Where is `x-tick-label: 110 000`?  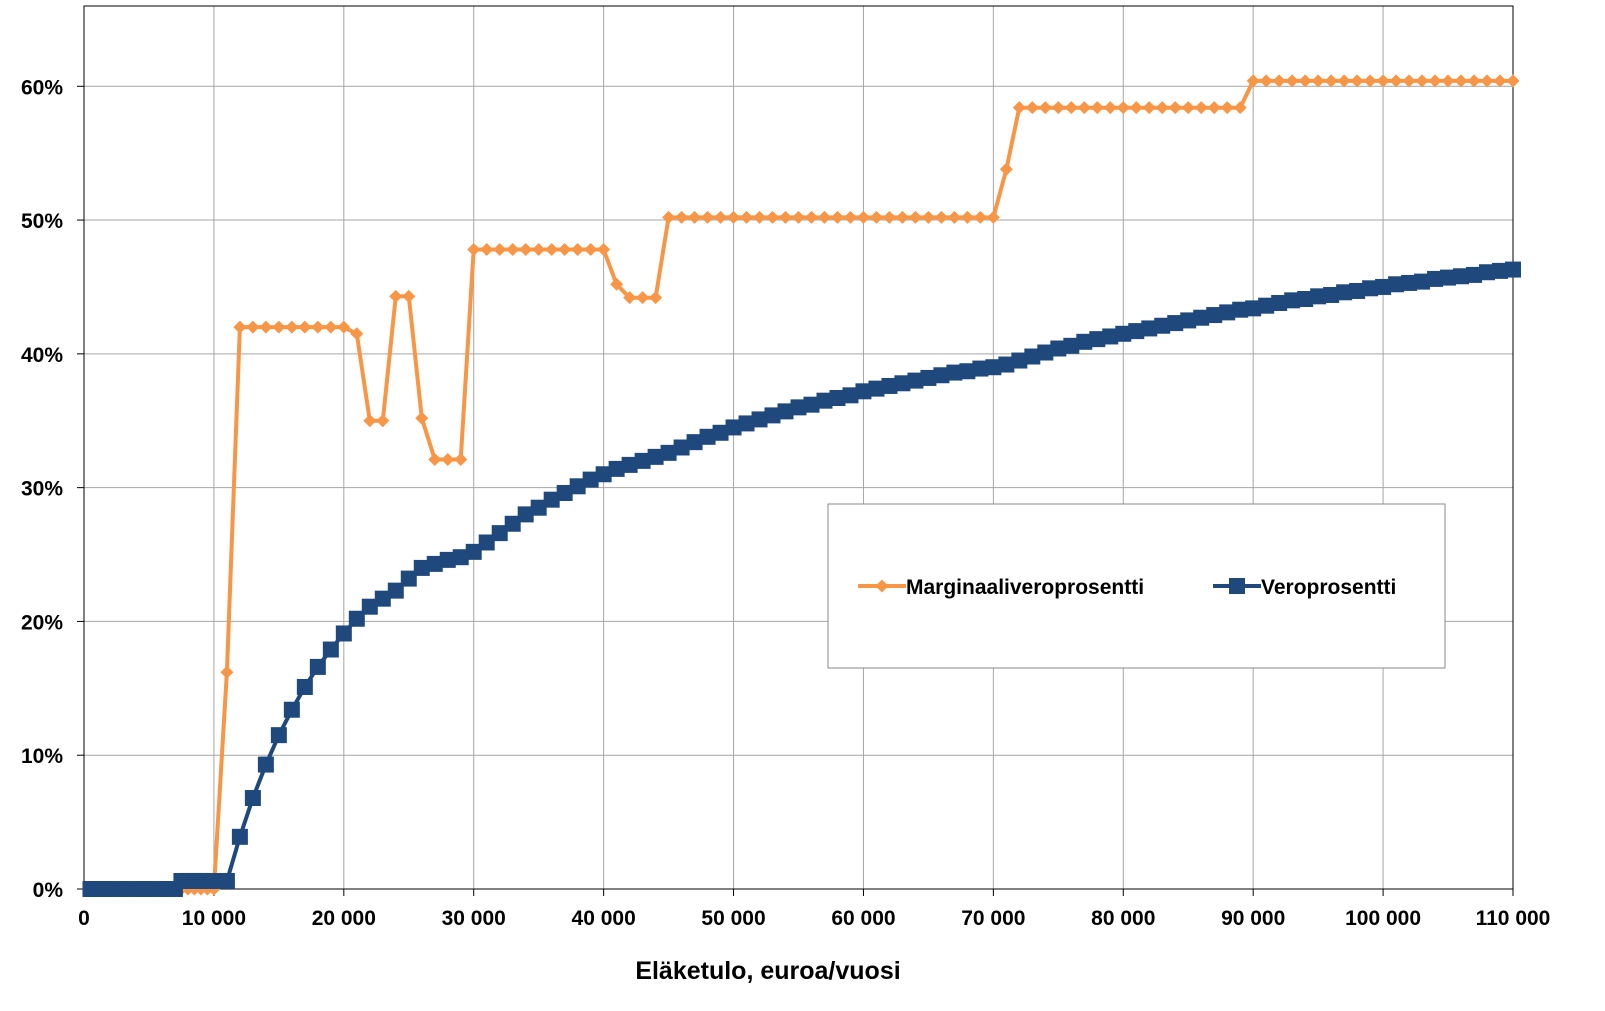
x-tick-label: 110 000 is located at coordinates (1513, 918).